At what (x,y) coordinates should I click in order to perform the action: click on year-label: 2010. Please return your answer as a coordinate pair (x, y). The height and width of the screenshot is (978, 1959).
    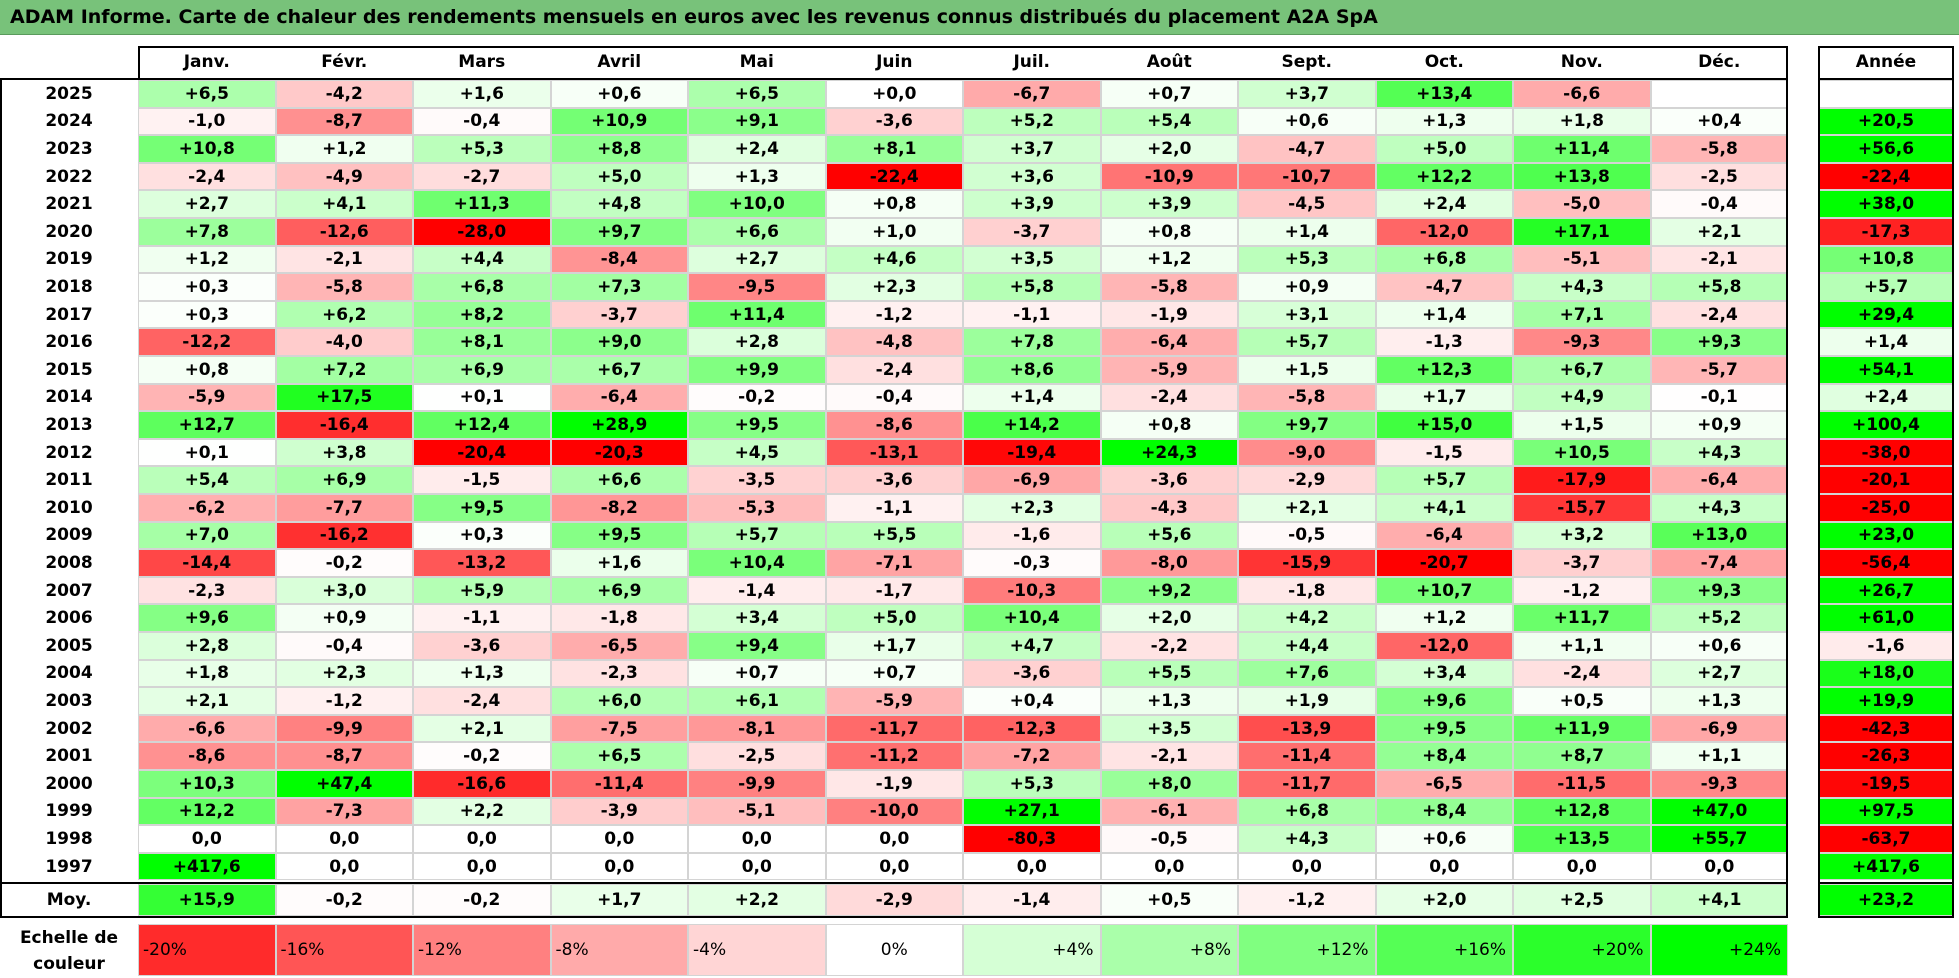
    Looking at the image, I should click on (69, 507).